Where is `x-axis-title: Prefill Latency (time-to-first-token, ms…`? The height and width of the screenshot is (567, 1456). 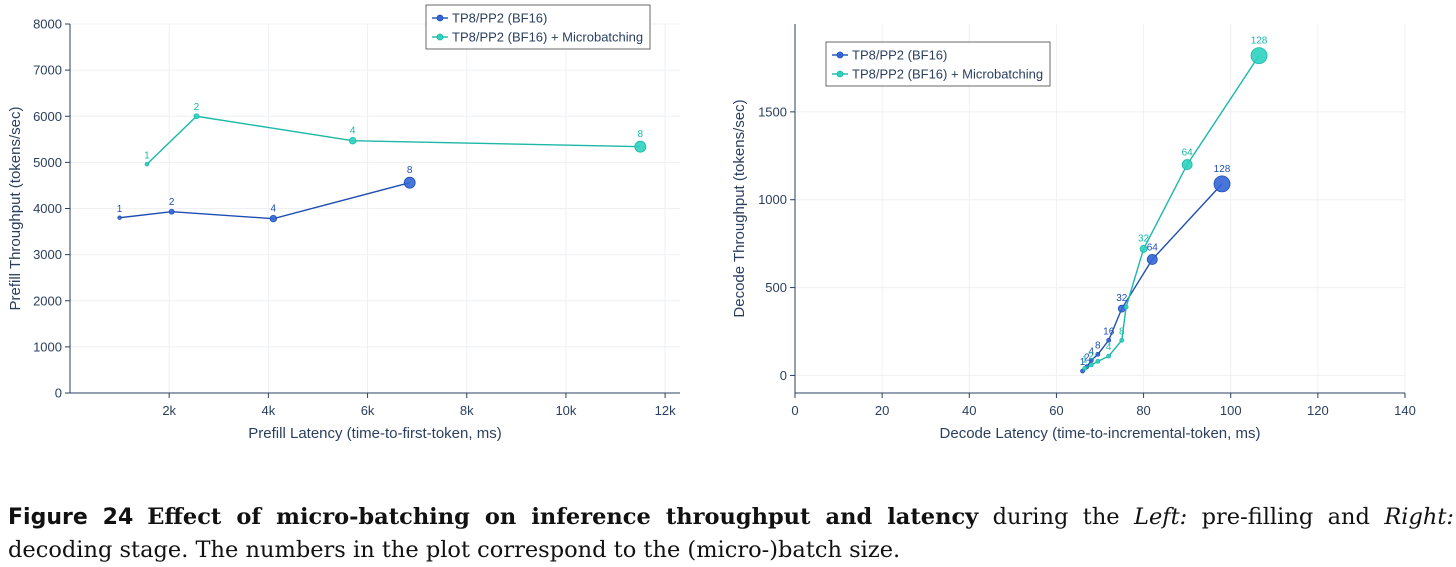 x-axis-title: Prefill Latency (time-to-first-token, ms… is located at coordinates (374, 433).